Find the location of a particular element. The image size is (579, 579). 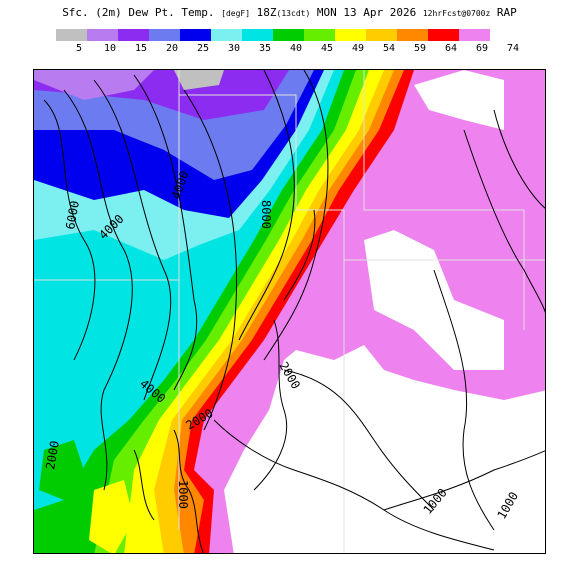

legend-color-bar is located at coordinates (273, 35).